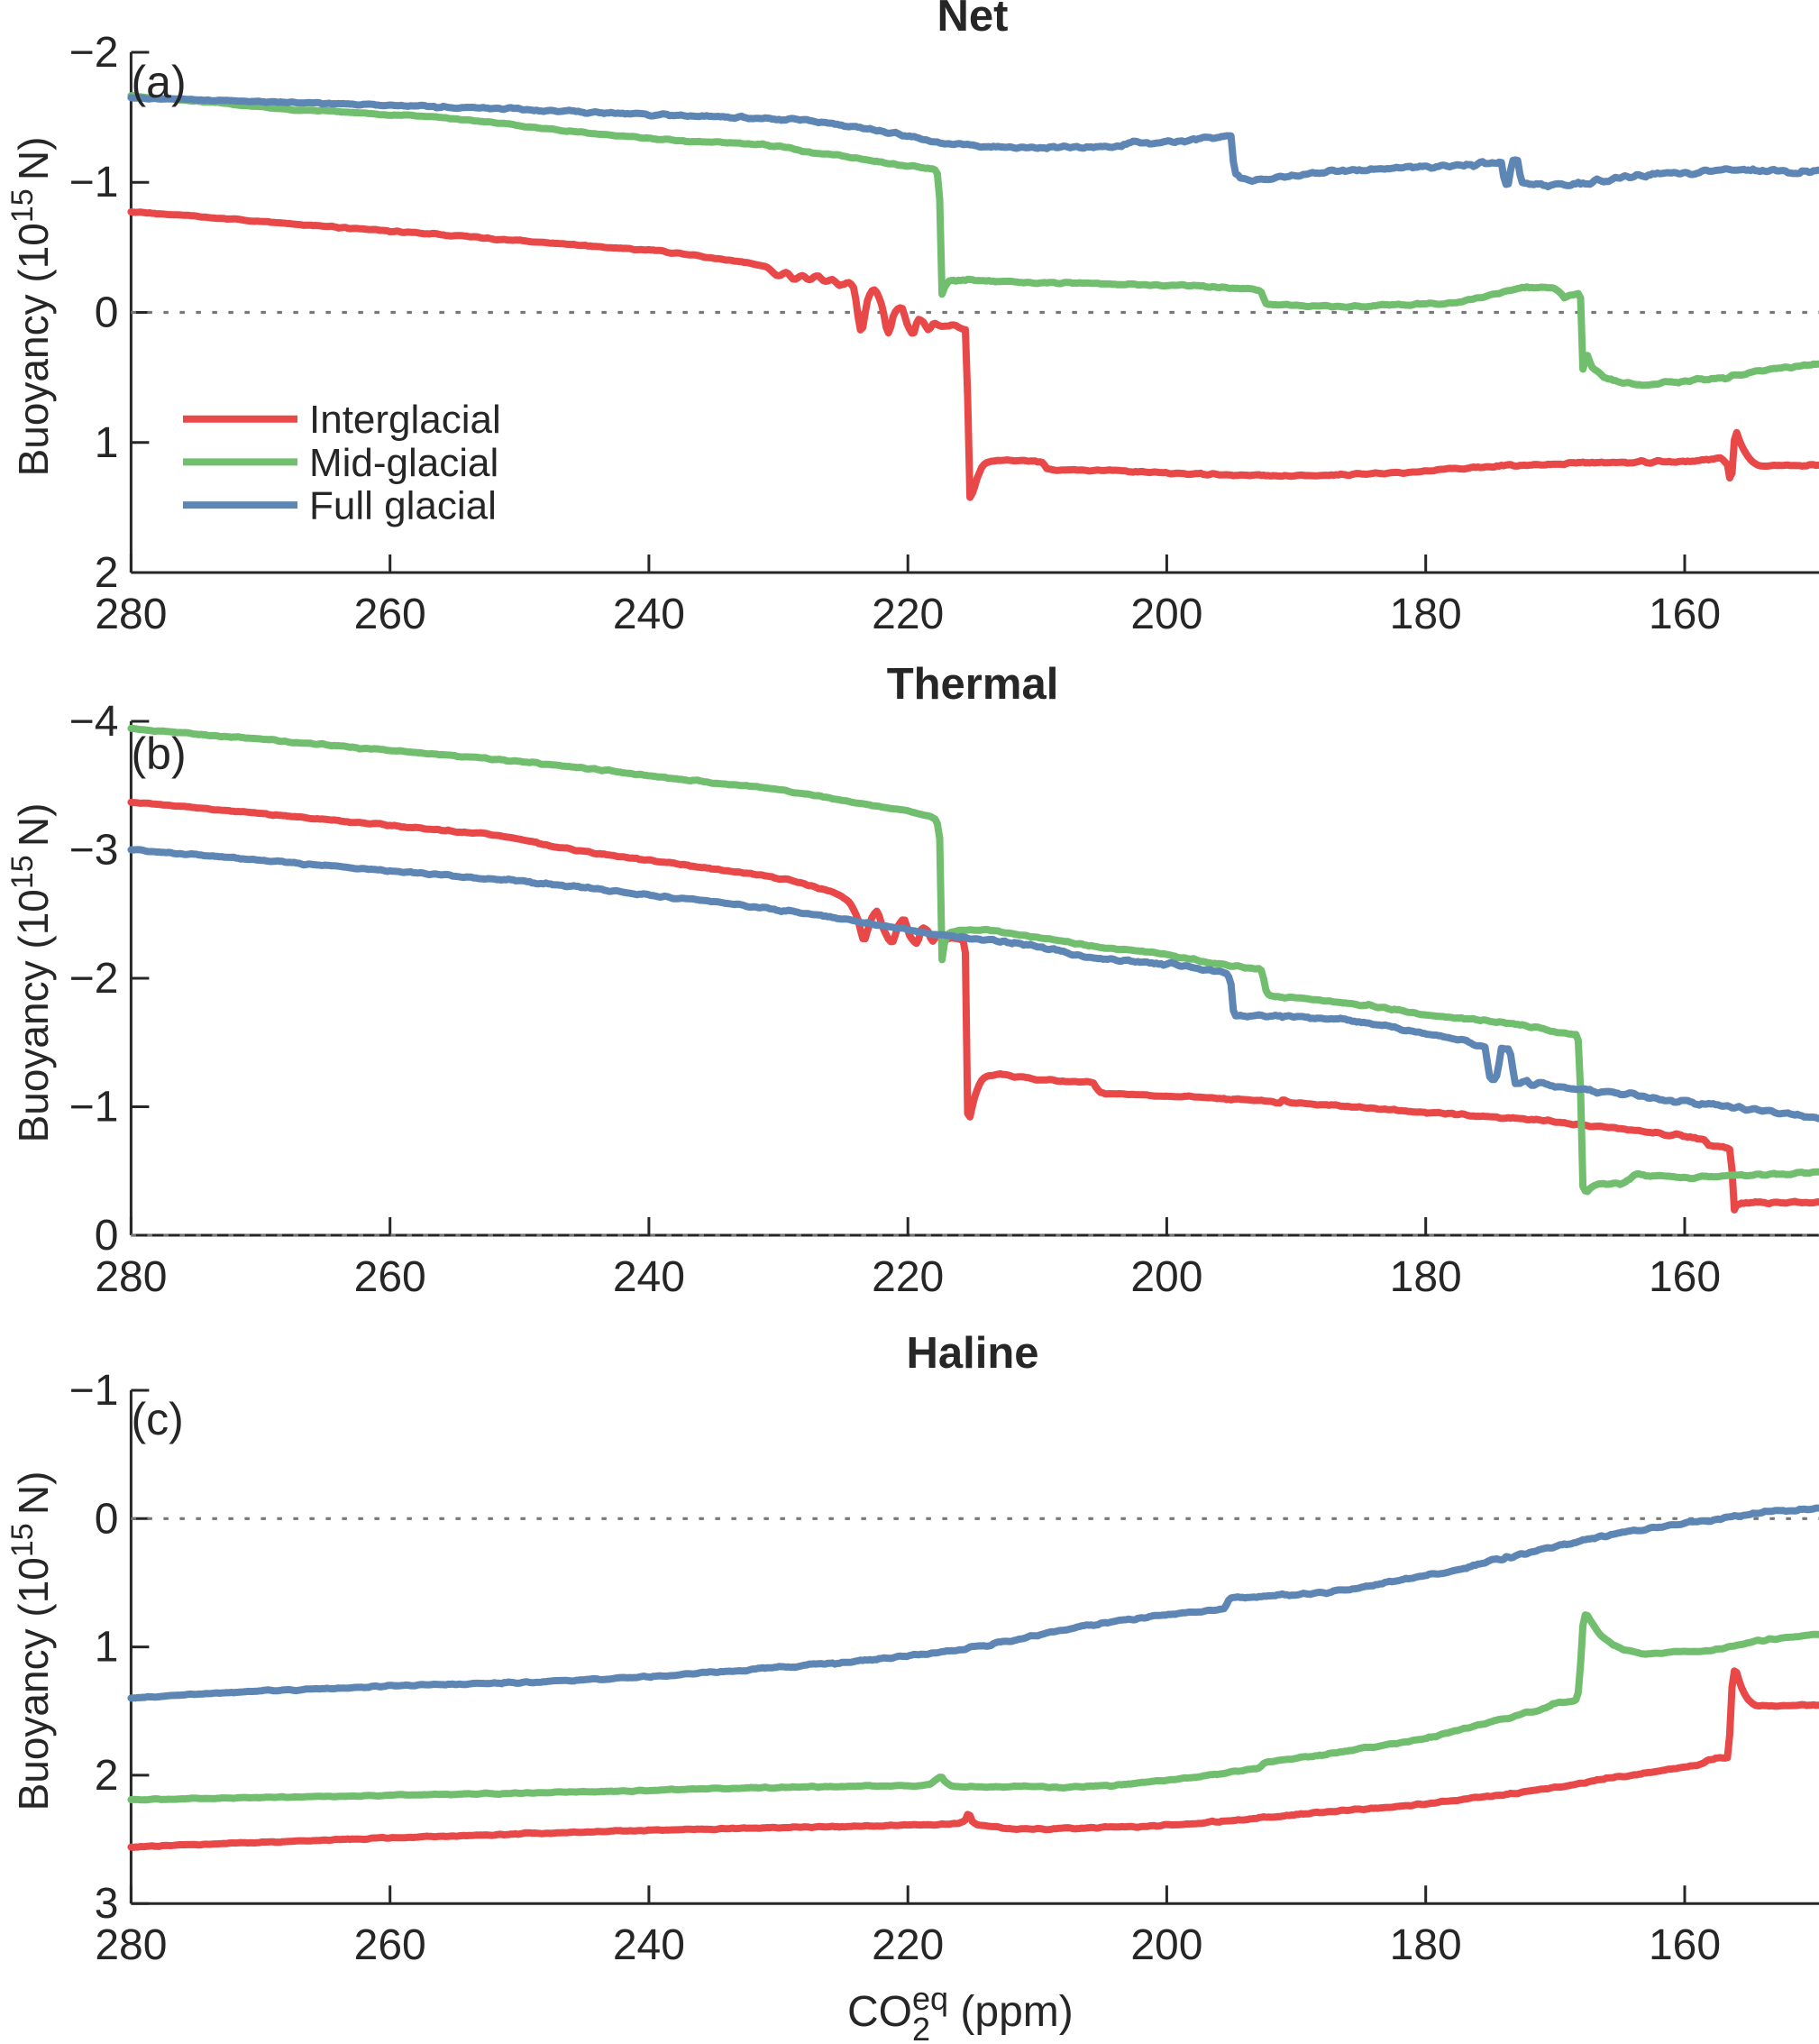 The width and height of the screenshot is (1819, 2044). I want to click on svg-text: −3, so click(94, 851).